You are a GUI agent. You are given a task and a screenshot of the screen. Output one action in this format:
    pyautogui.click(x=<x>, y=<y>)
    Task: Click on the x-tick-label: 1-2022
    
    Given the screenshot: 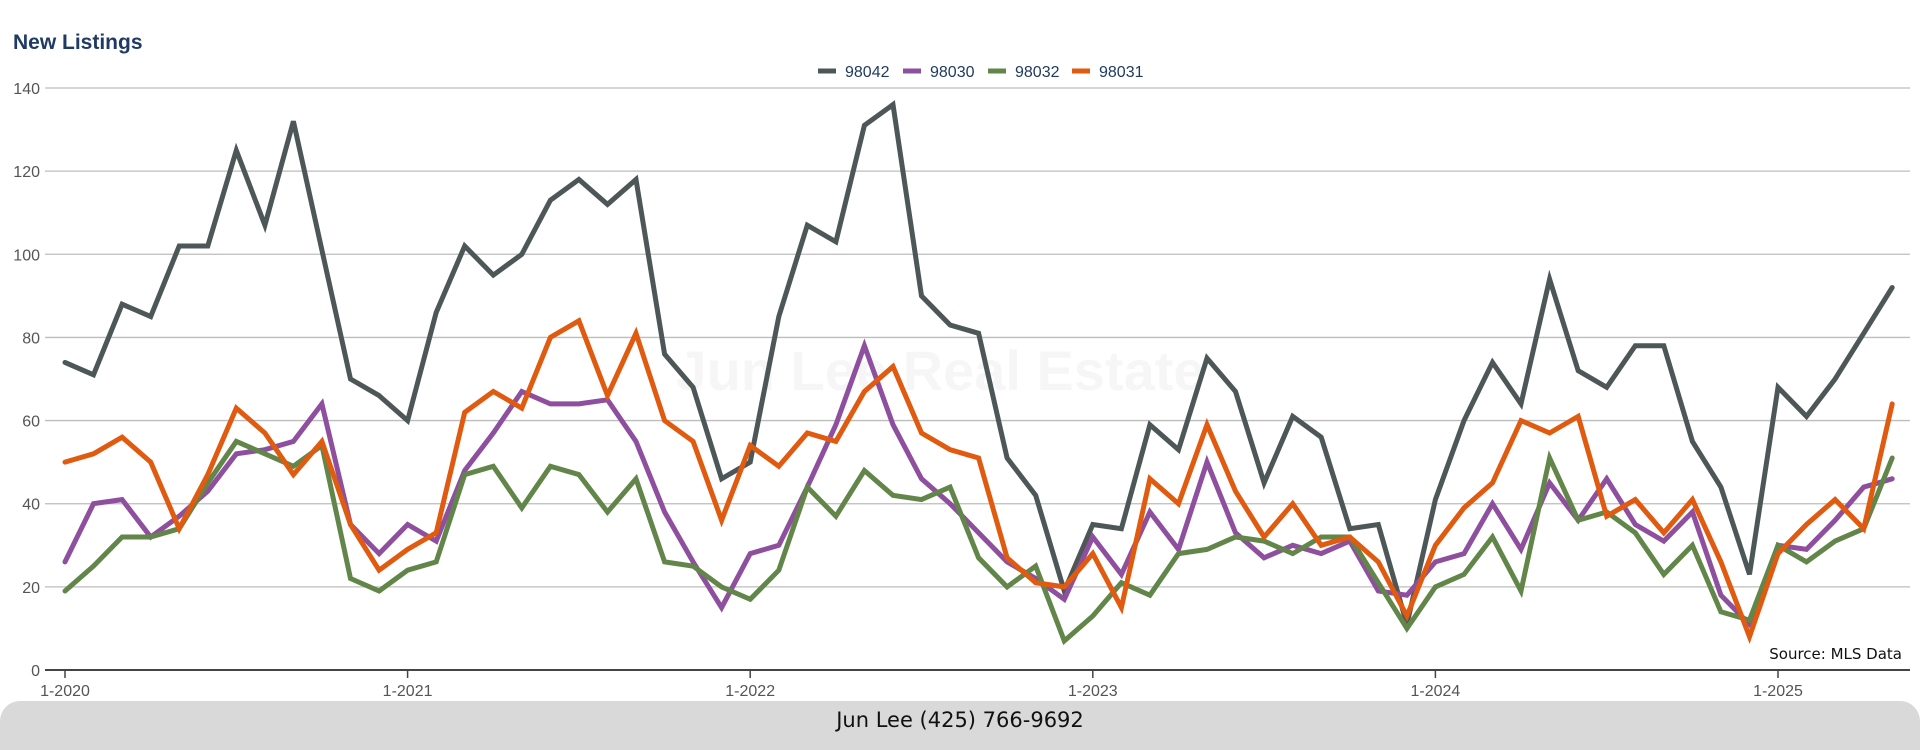 What is the action you would take?
    pyautogui.click(x=750, y=691)
    